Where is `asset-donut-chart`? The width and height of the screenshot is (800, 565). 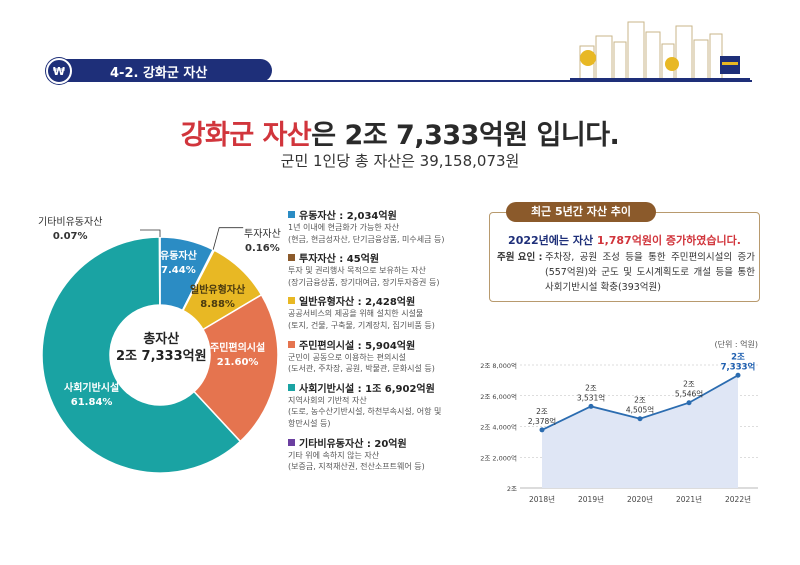 asset-donut-chart is located at coordinates (160, 350).